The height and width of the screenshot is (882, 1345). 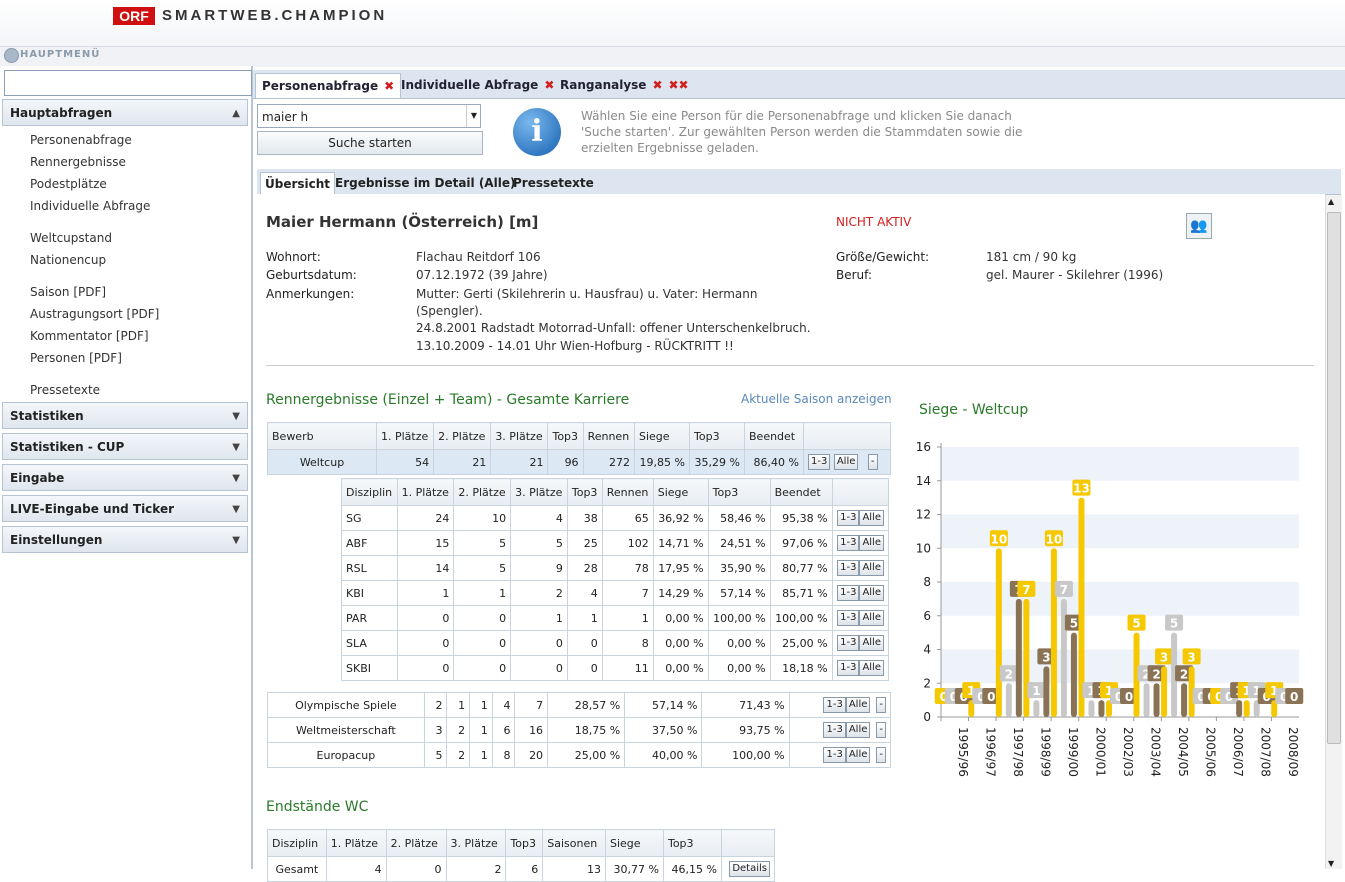 I want to click on tab-ranganalyse: Ranganalyse ✖ ✖✖, so click(x=624, y=85).